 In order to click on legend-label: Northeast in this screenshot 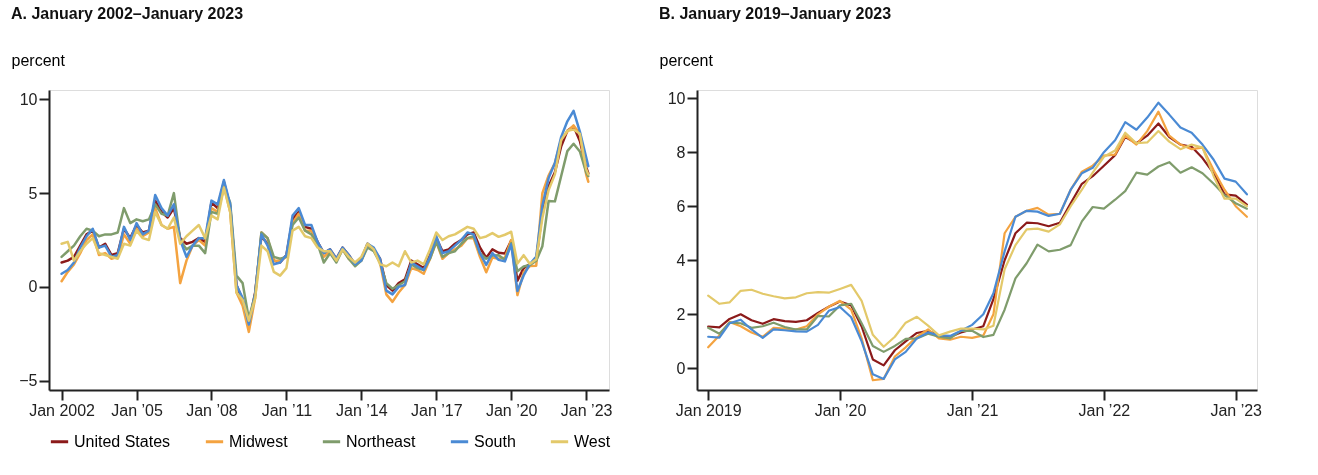, I will do `click(381, 441)`.